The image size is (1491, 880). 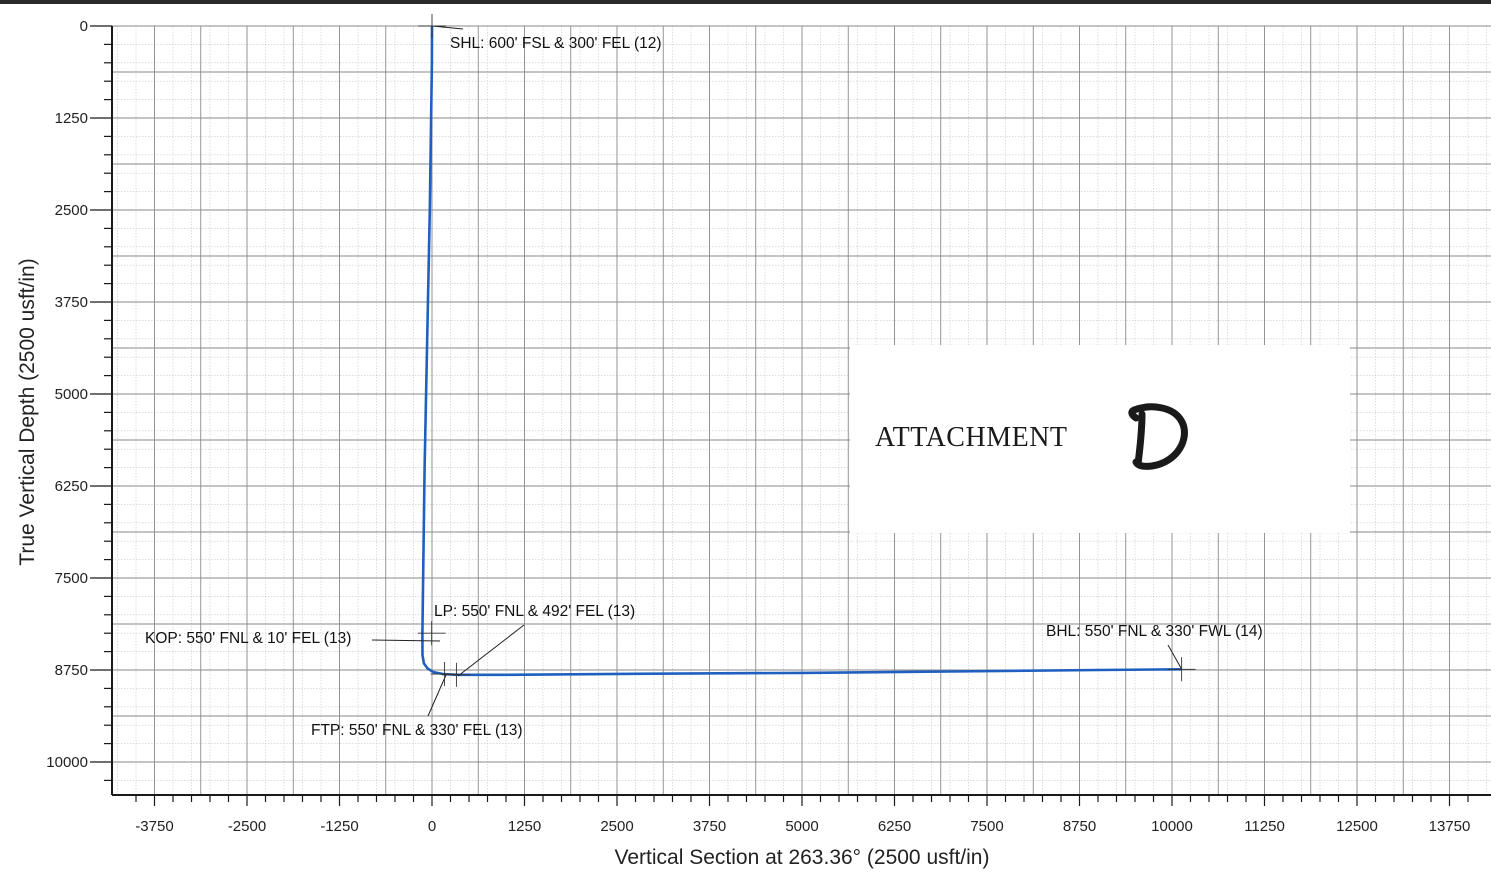 What do you see at coordinates (71, 394) in the screenshot?
I see `y-tick-label: 5000` at bounding box center [71, 394].